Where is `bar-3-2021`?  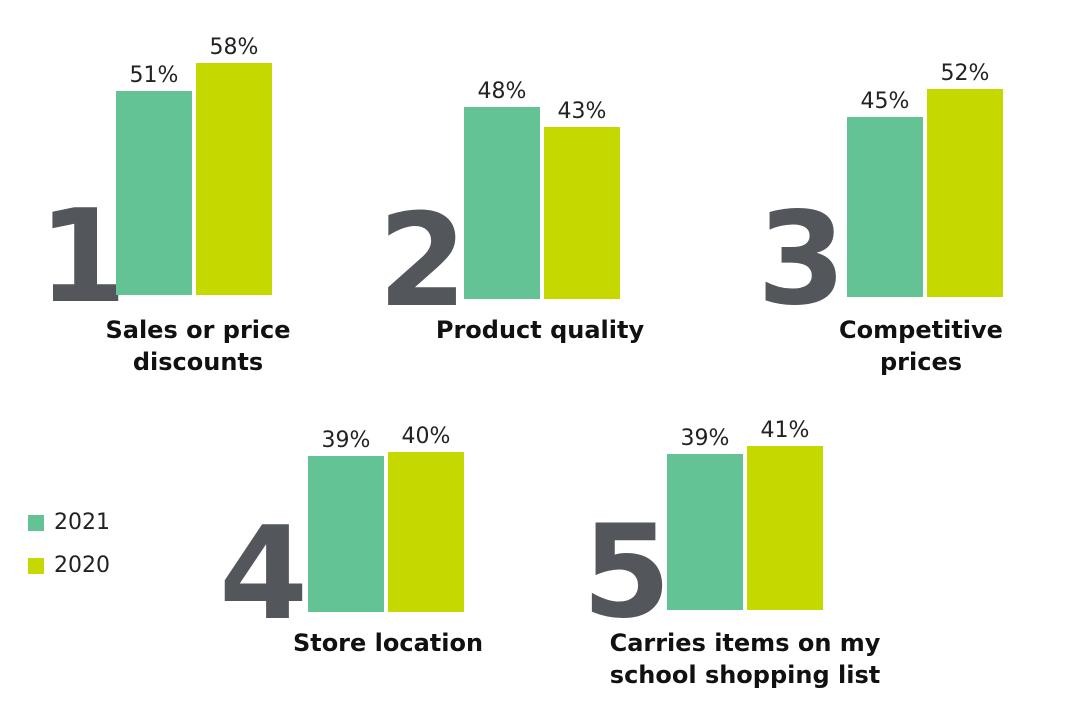 bar-3-2021 is located at coordinates (885, 207).